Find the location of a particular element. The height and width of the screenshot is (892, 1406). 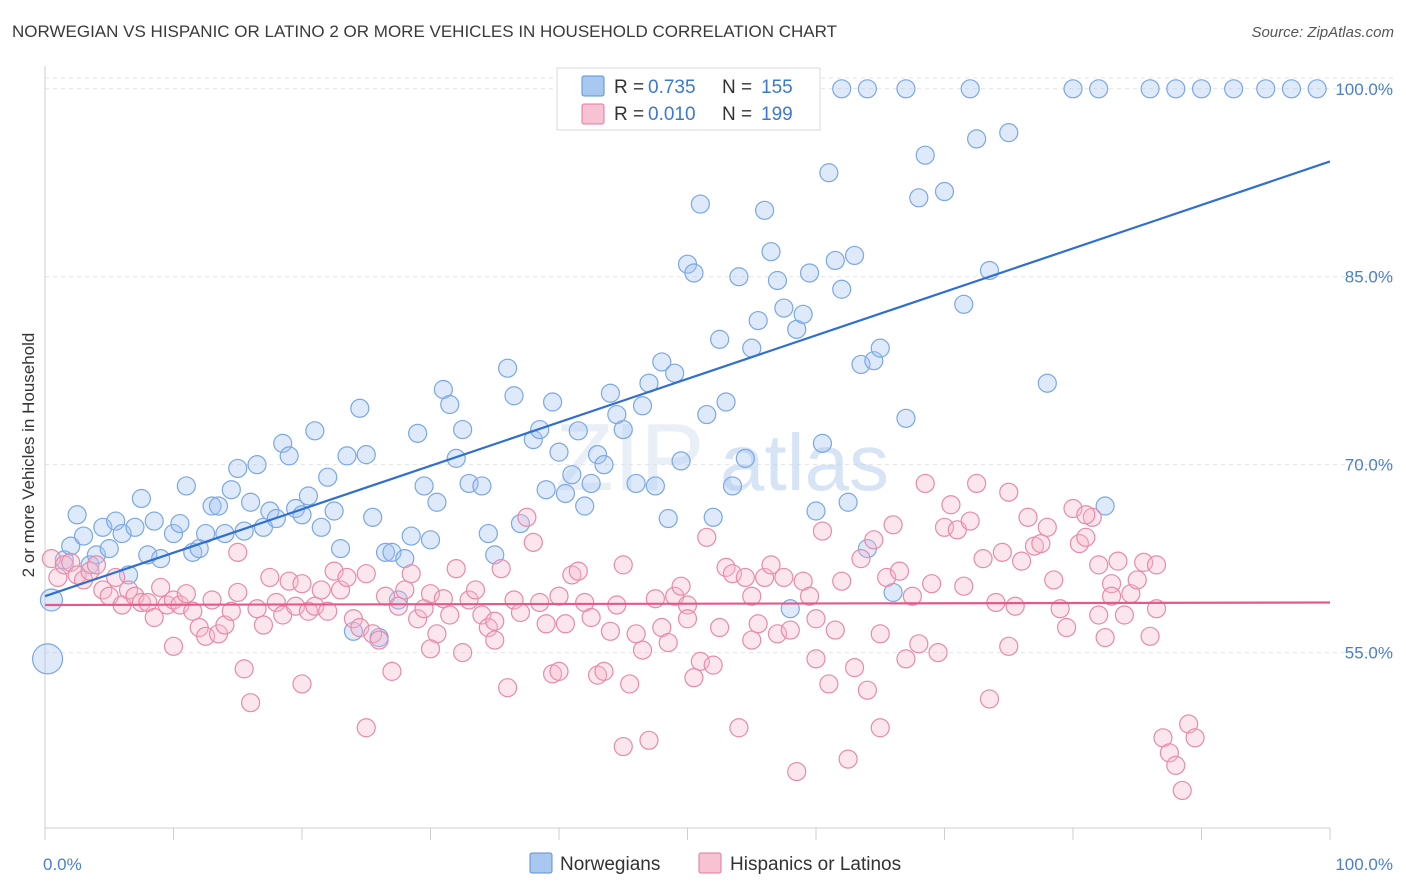

legend-r-label-1: R = is located at coordinates (629, 114).